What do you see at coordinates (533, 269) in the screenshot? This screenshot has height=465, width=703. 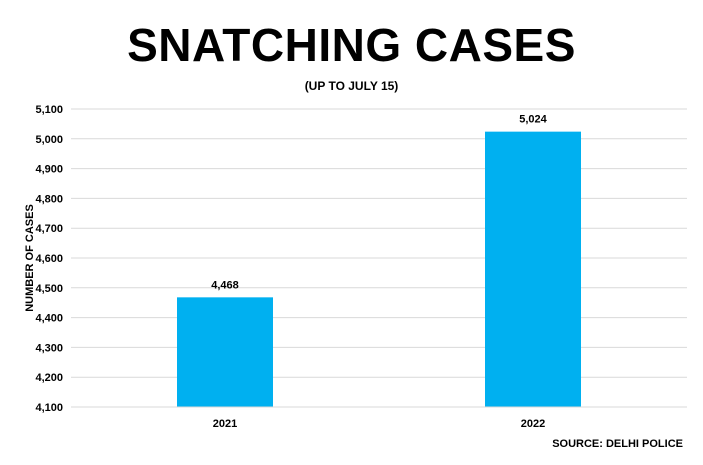 I see `bar-2022` at bounding box center [533, 269].